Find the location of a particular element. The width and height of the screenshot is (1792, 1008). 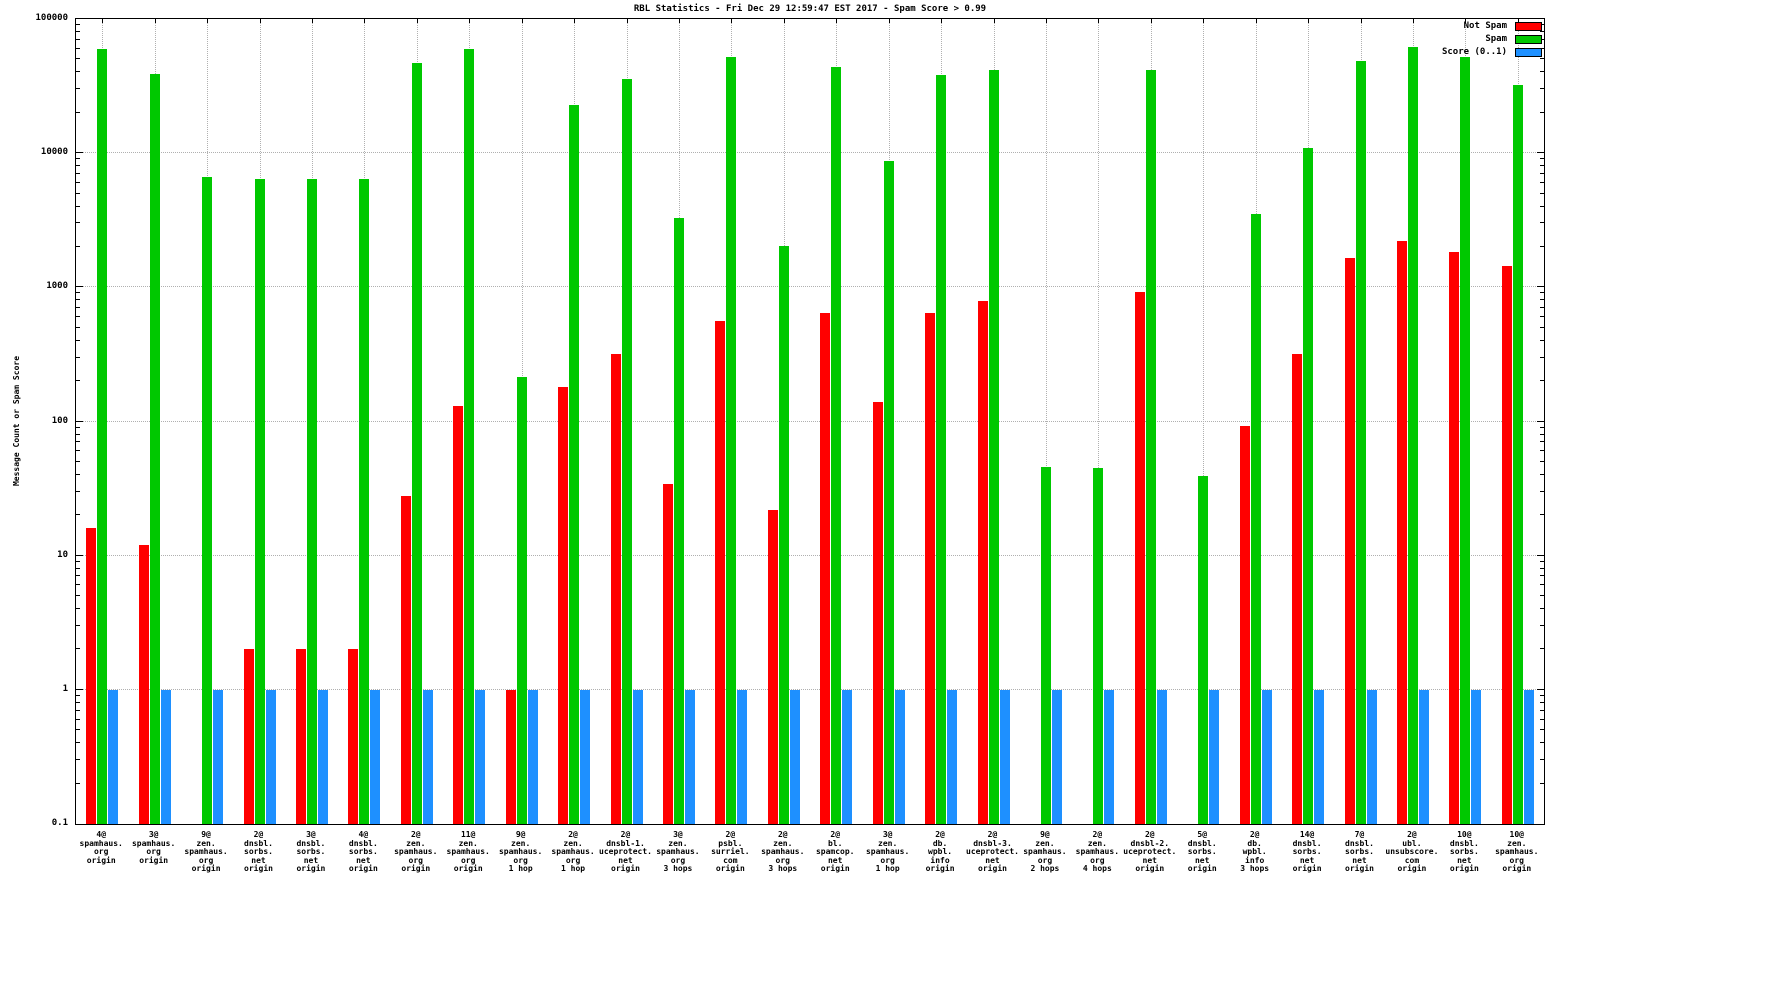

x-axis-label: 10@ dnsbl. sorbs. net origin is located at coordinates (1464, 851).